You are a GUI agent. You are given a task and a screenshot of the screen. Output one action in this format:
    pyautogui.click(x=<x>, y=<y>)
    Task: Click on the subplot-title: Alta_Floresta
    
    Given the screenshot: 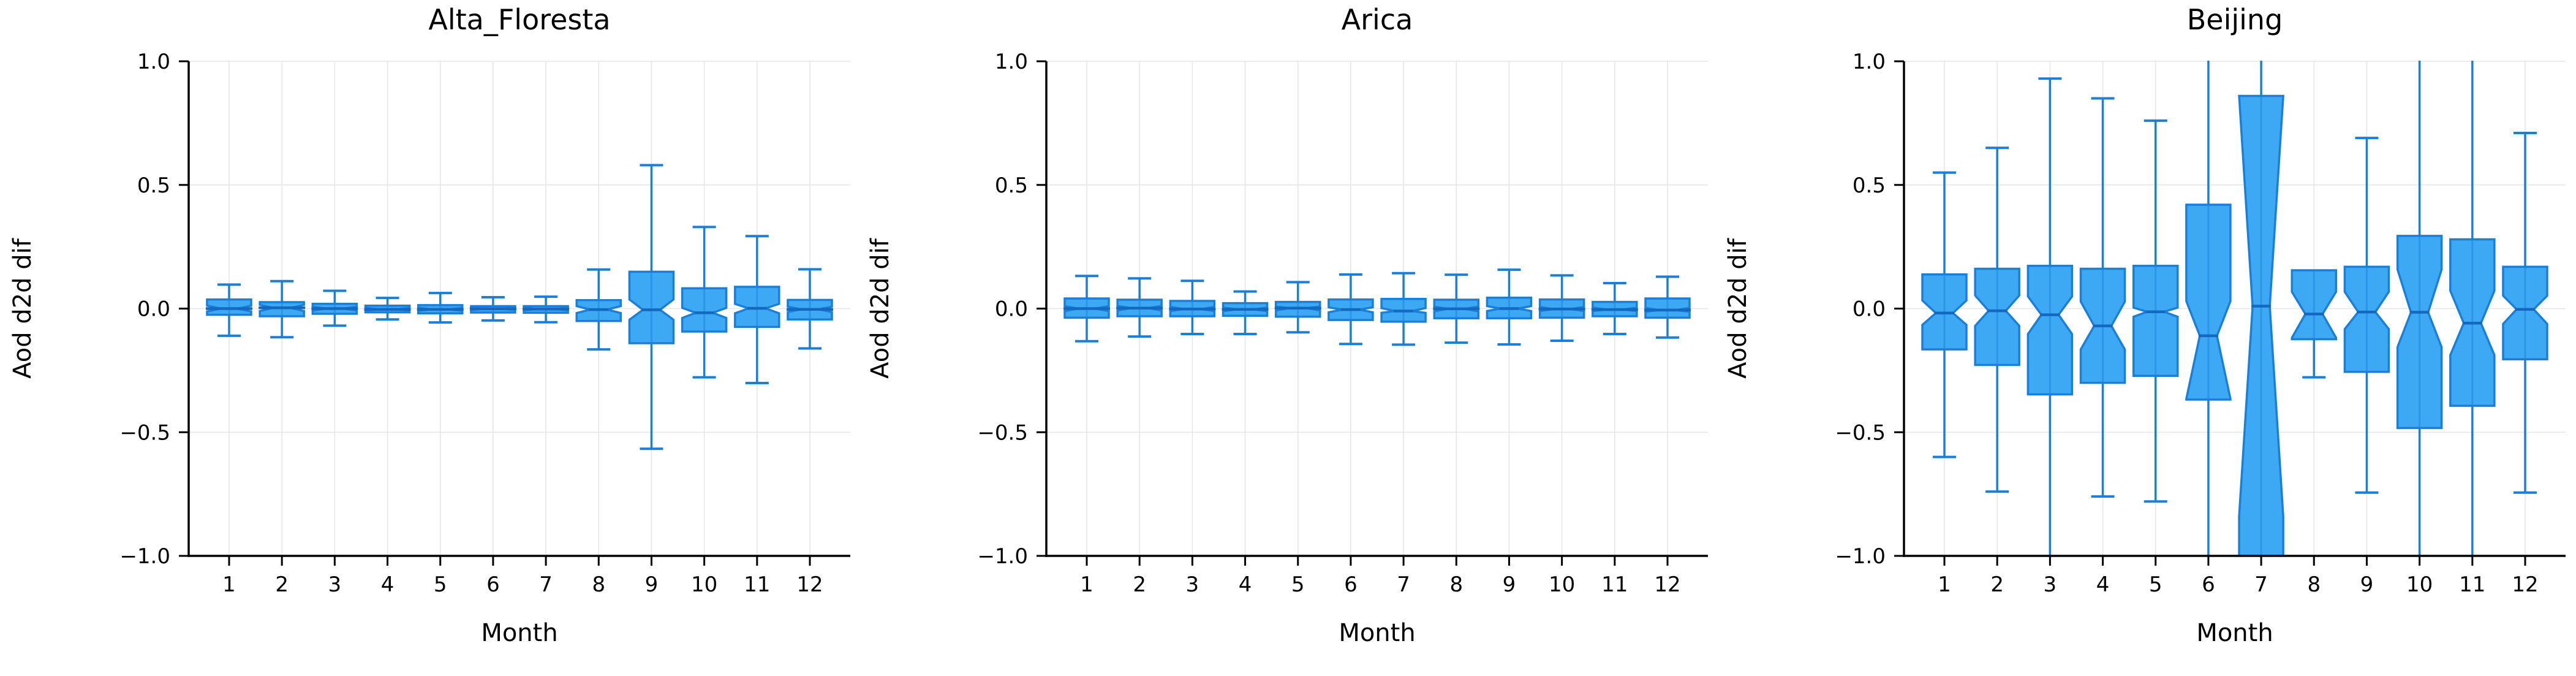 What is the action you would take?
    pyautogui.click(x=519, y=19)
    